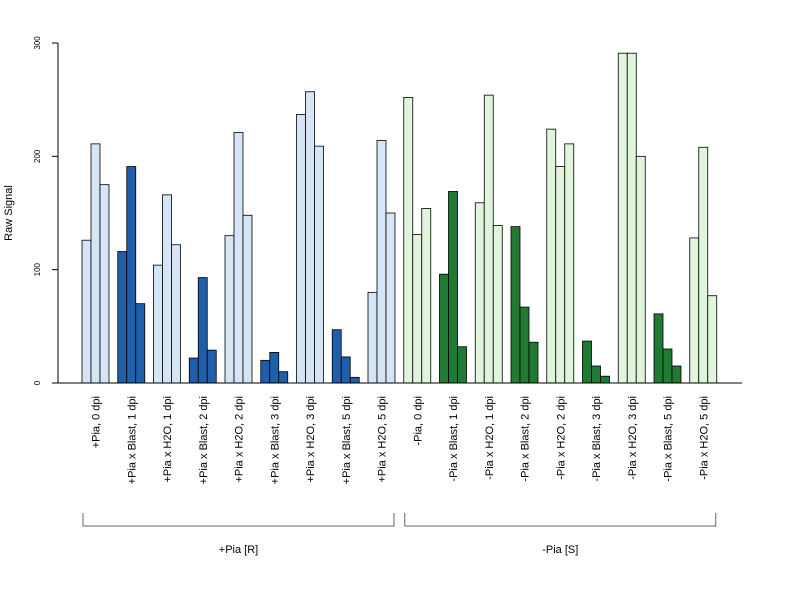  Describe the element at coordinates (238, 550) in the screenshot. I see `group-bracket-label: +Pia [R]` at that location.